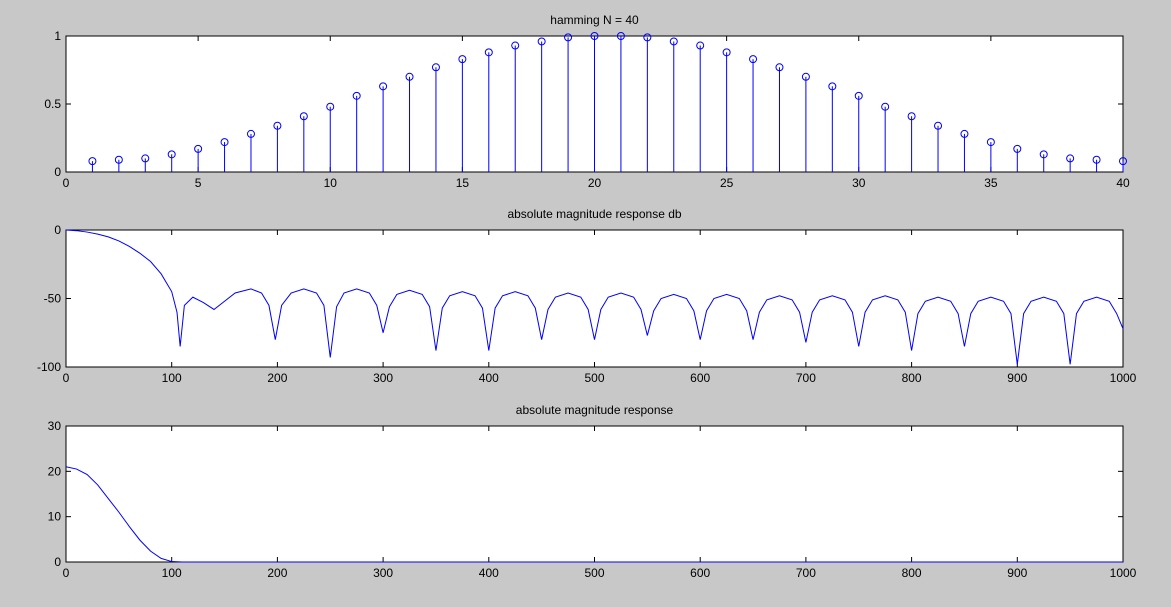 The height and width of the screenshot is (607, 1171). Describe the element at coordinates (331, 183) in the screenshot. I see `x-tick-label: 10` at that location.